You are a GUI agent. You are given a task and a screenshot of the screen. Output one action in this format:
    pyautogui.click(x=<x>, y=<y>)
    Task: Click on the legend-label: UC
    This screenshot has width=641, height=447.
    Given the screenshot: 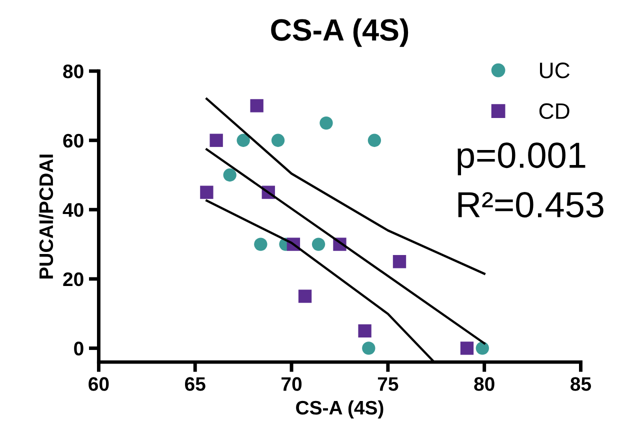 What is the action you would take?
    pyautogui.click(x=555, y=70)
    